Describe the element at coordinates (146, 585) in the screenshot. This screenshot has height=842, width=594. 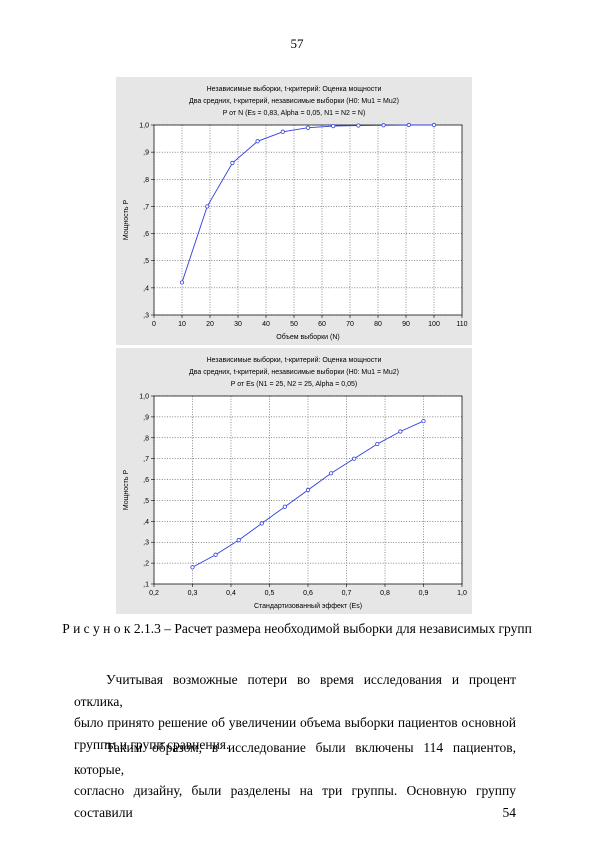
I see `y-tick-label: ,1` at that location.